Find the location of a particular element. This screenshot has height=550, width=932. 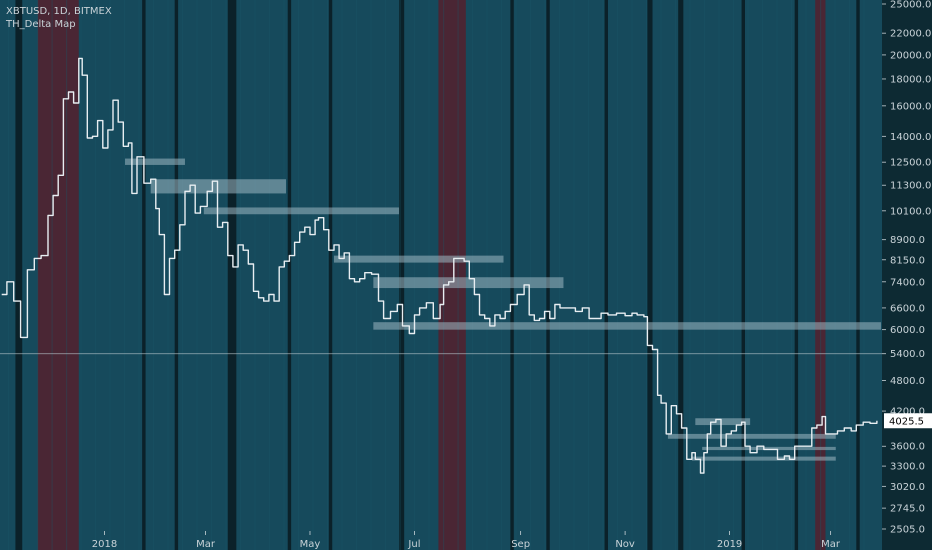

last-price-tag-layer: 4025.5 is located at coordinates (908, 421).